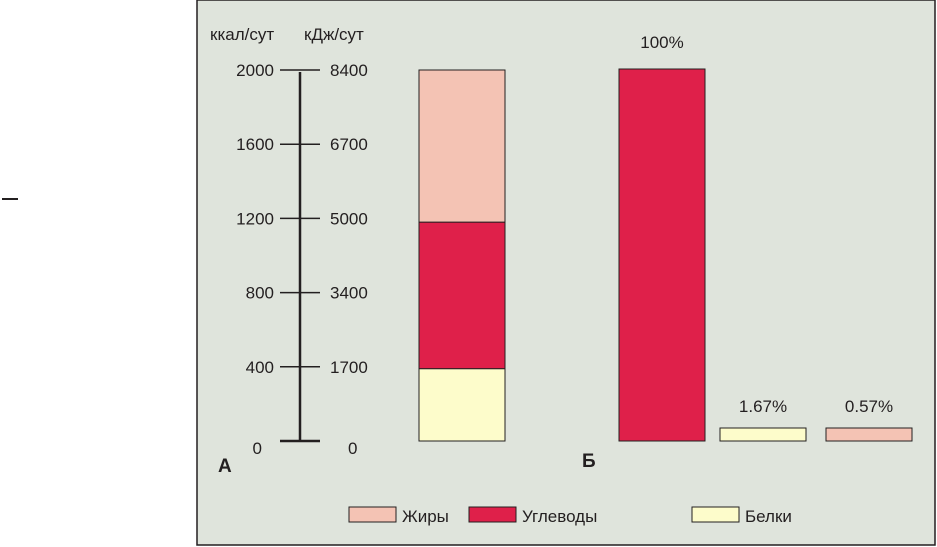 This screenshot has width=937, height=547. I want to click on y-tick-label-kcal: 800, so click(260, 293).